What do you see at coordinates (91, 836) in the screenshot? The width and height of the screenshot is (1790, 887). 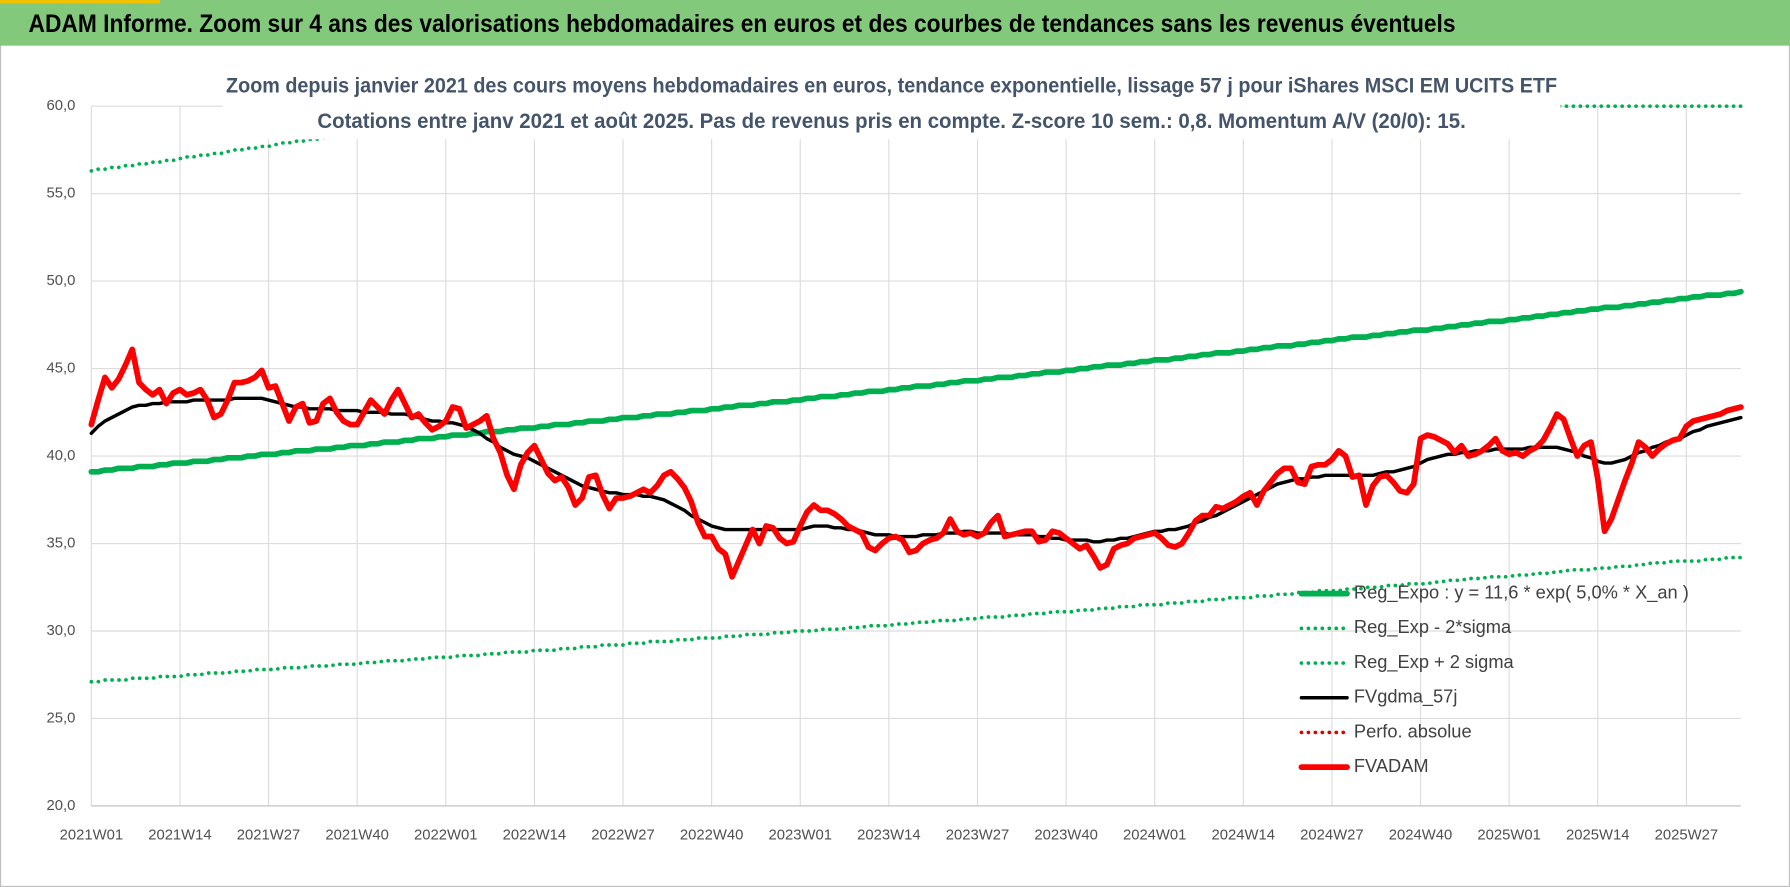 I see `x-tick-label: 2021W01` at bounding box center [91, 836].